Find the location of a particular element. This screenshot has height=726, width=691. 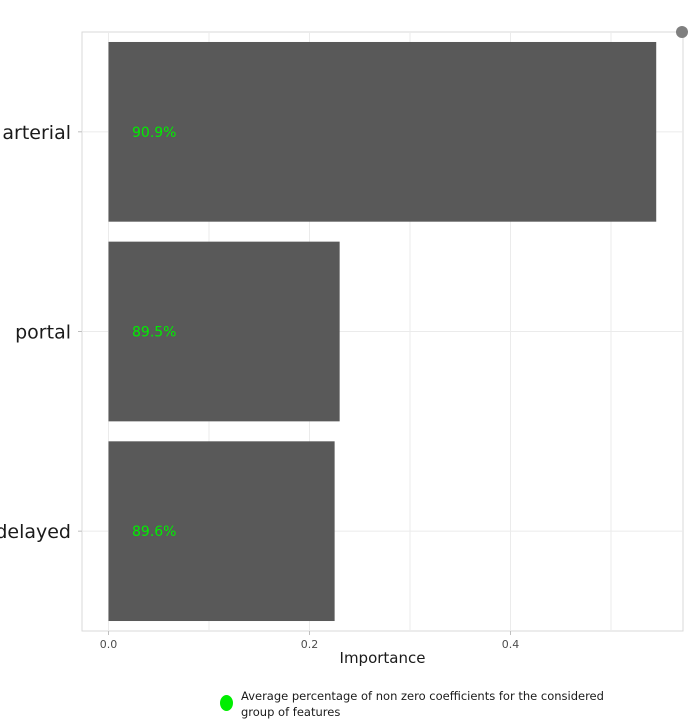

bar-portal is located at coordinates (224, 331).